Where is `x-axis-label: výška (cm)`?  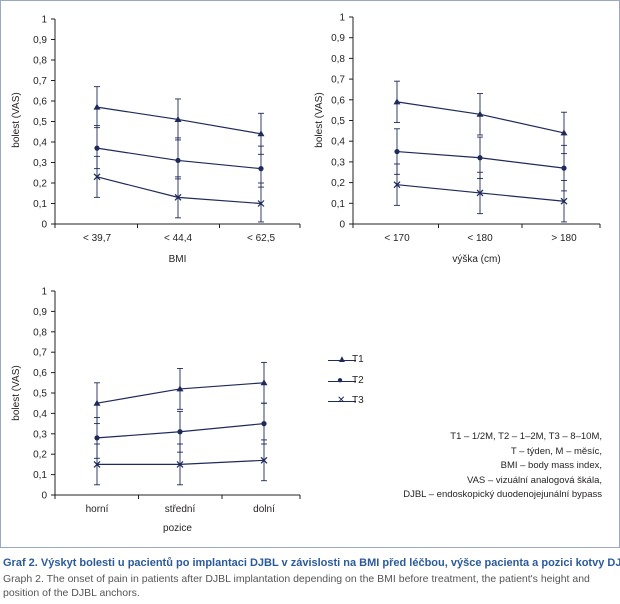 x-axis-label: výška (cm) is located at coordinates (476, 259).